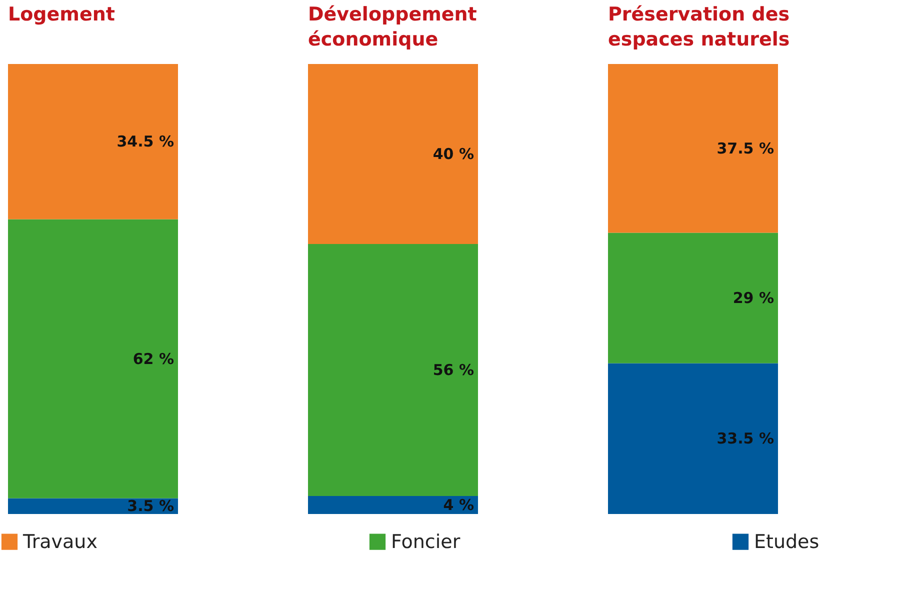 This screenshot has height=602, width=911. I want to click on legend-label: Travaux, so click(60, 541).